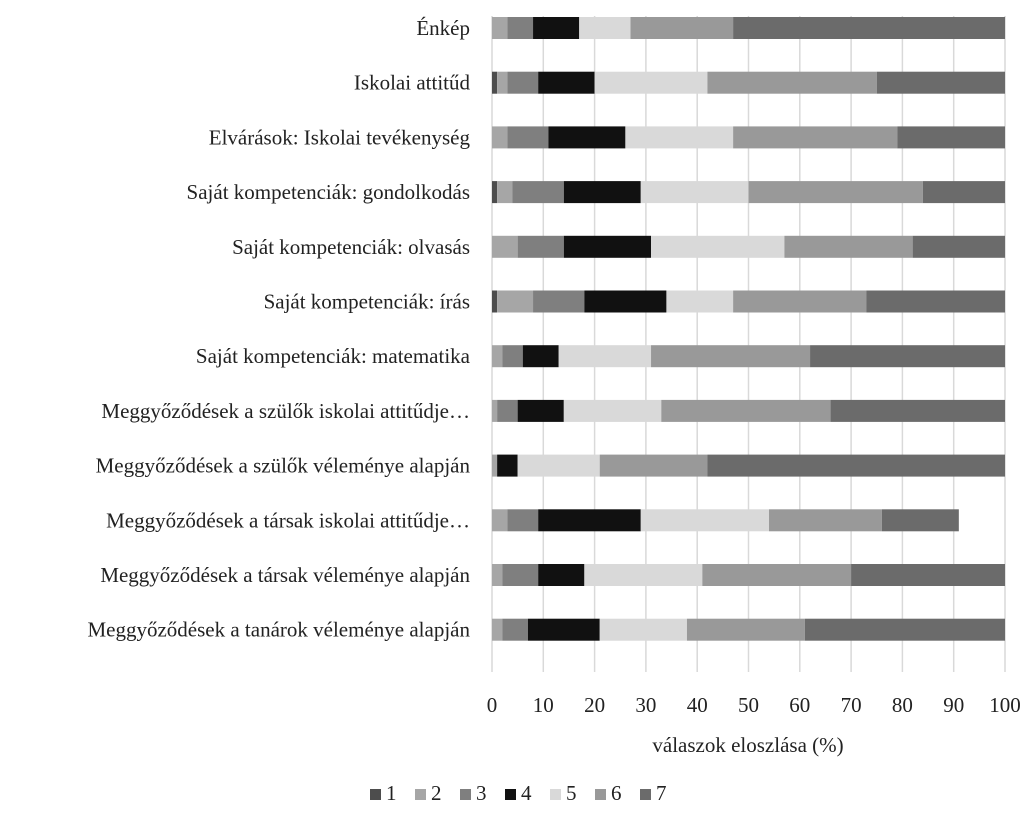  I want to click on x-tick-labels: 0 10 20 30 40 50 60 70 80 90 100, so click(754, 705).